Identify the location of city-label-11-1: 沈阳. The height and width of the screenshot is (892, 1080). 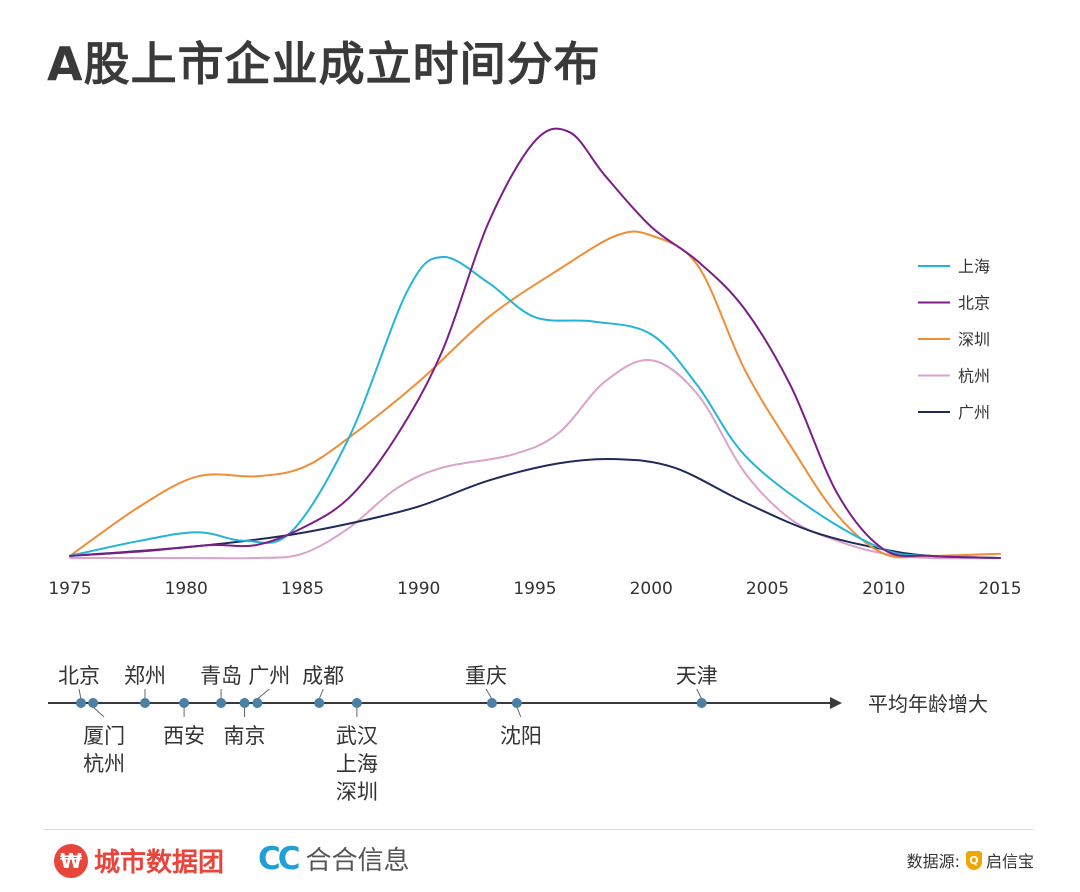
(521, 736).